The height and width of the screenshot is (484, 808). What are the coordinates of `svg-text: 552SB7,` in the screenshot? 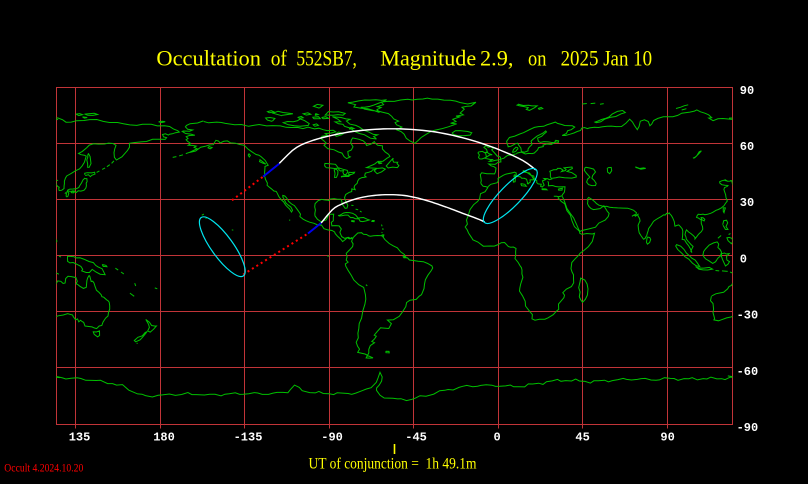 It's located at (326, 58).